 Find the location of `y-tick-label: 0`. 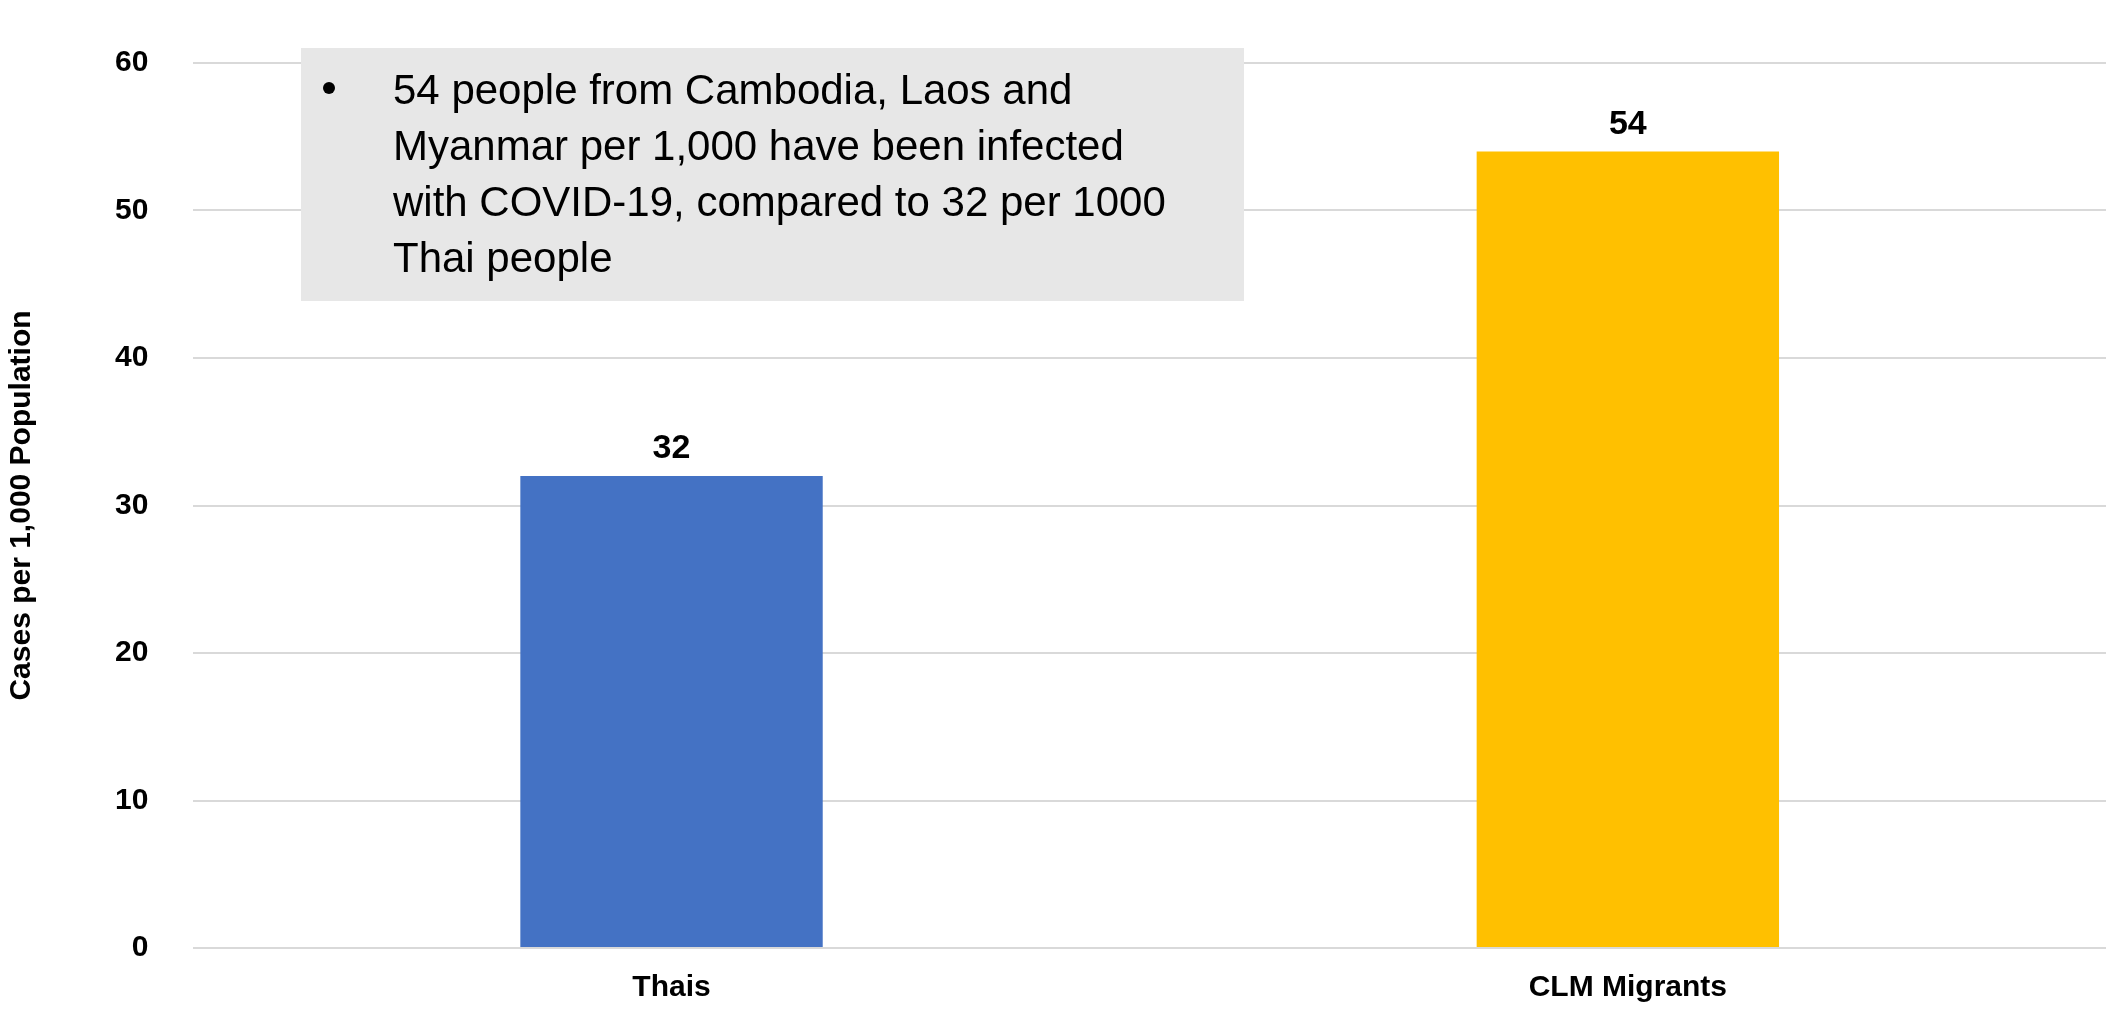

y-tick-label: 0 is located at coordinates (140, 946).